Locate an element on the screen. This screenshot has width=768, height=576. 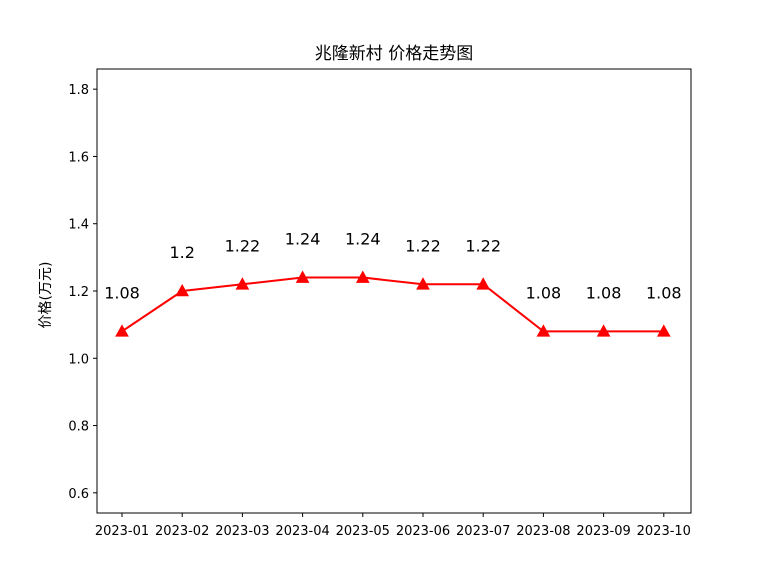
series-line is located at coordinates (392, 304).